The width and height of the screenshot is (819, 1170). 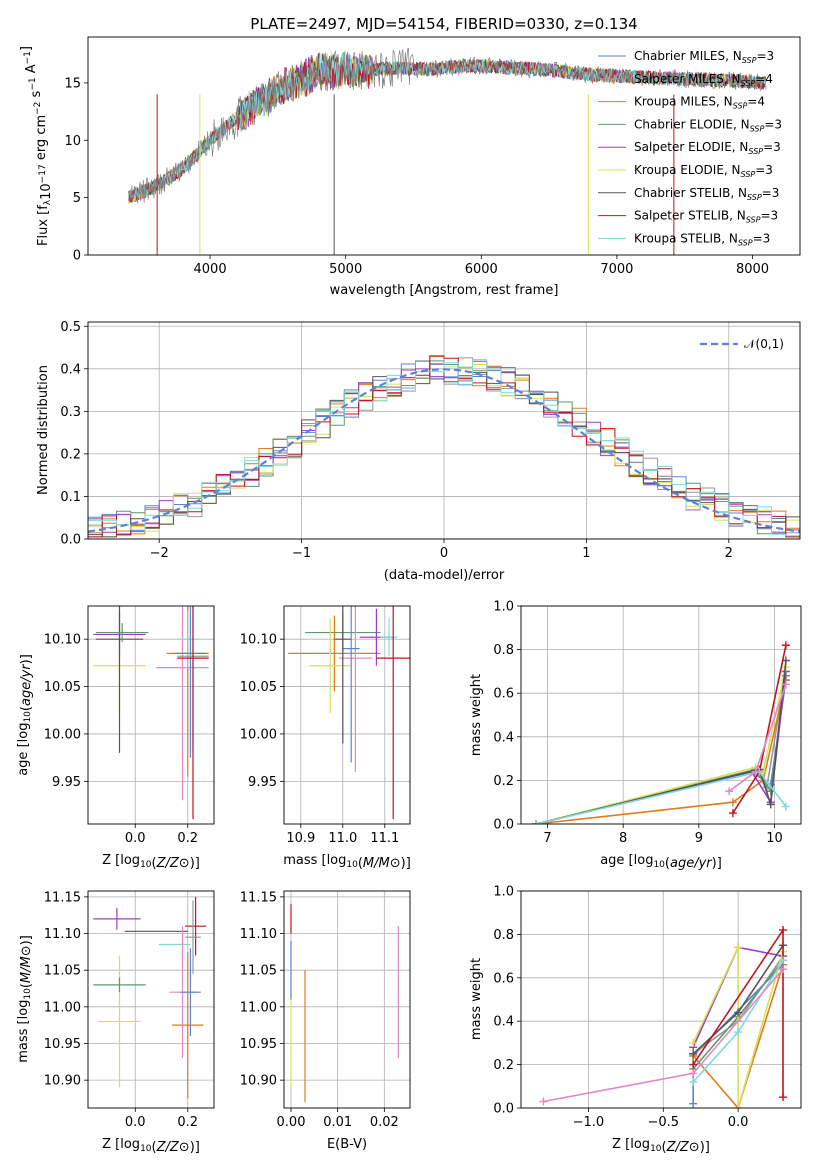 I want to click on weight-vs-age-xlabel: age [log10(age/yr)], so click(x=661, y=862).